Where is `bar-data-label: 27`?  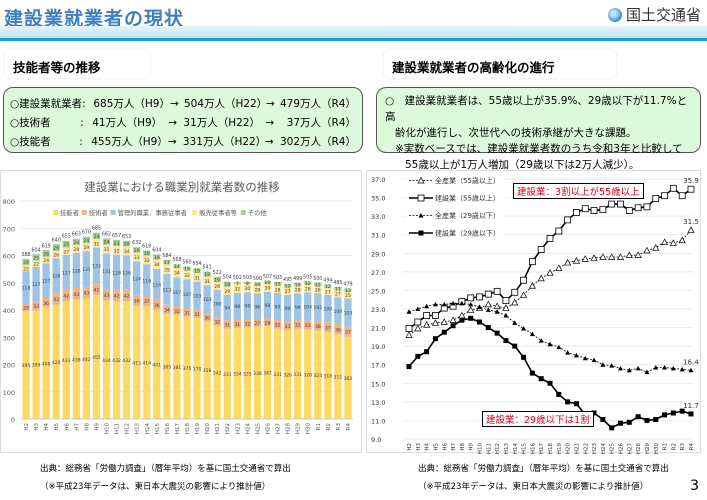 bar-data-label: 27 is located at coordinates (288, 292).